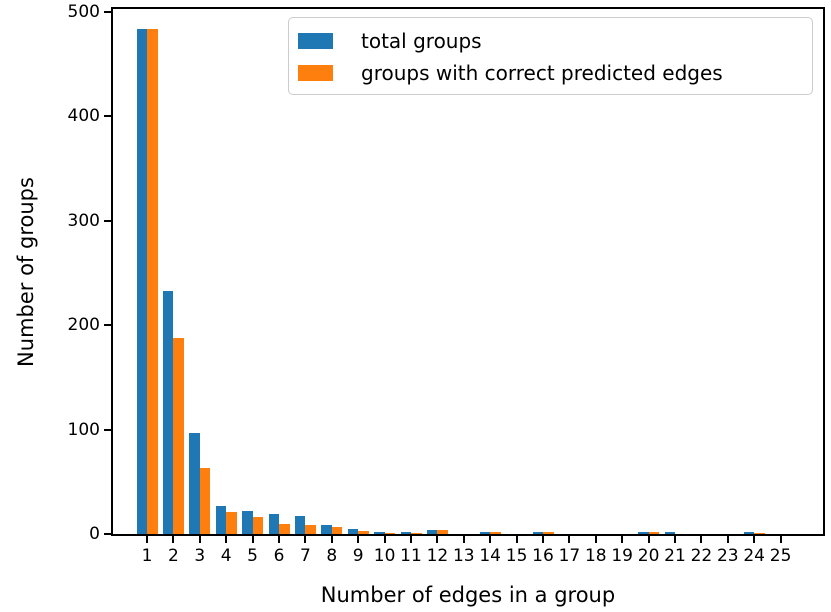  I want to click on y-tick-label-200: 200, so click(83, 325).